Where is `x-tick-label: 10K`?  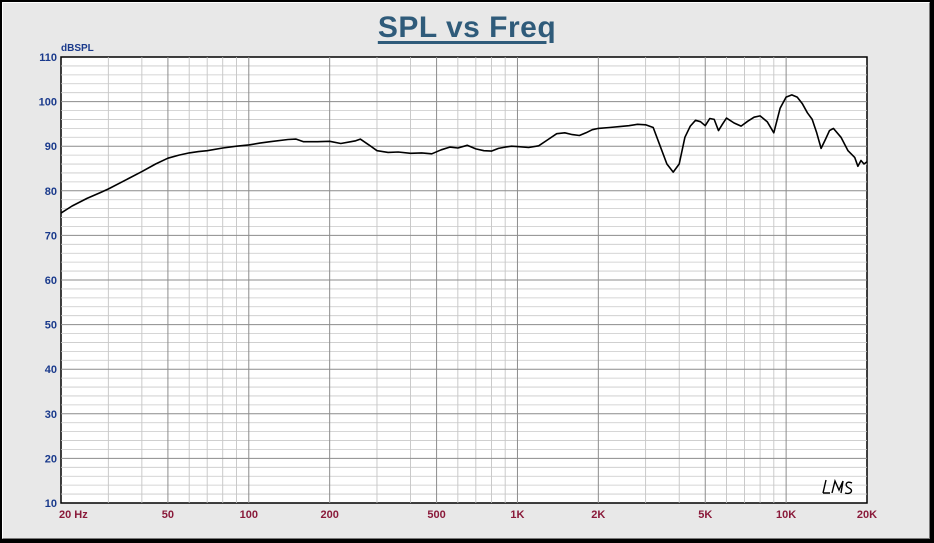
x-tick-label: 10K is located at coordinates (786, 515).